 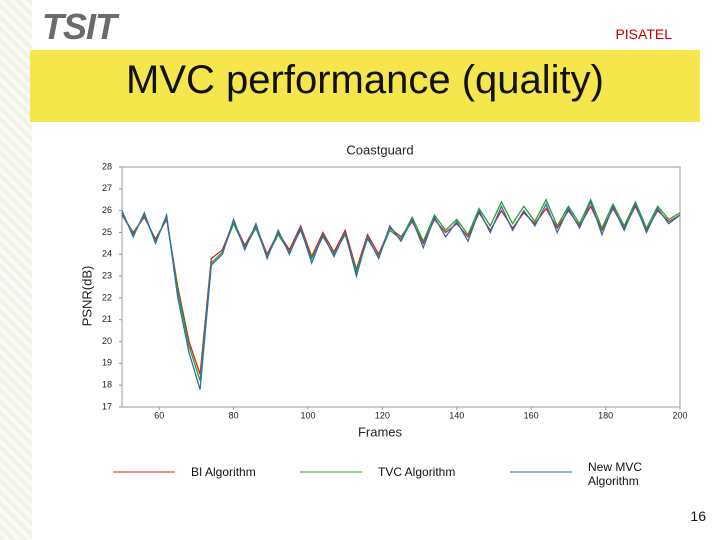 I want to click on x-tick-label: 160, so click(x=531, y=415).